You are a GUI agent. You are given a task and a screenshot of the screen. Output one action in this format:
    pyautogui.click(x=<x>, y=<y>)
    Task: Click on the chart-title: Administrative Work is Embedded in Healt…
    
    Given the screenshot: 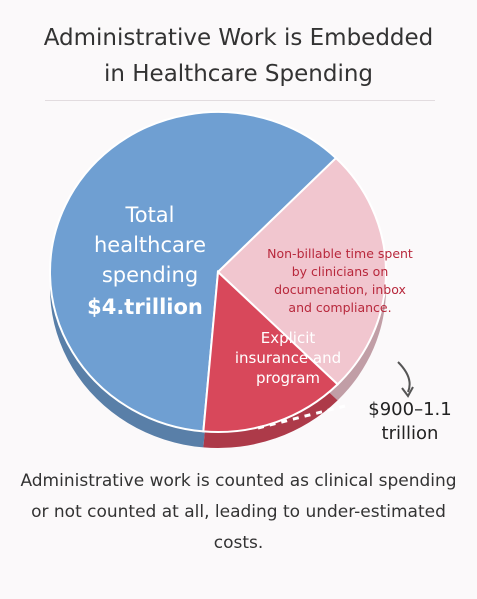 What is the action you would take?
    pyautogui.click(x=238, y=56)
    